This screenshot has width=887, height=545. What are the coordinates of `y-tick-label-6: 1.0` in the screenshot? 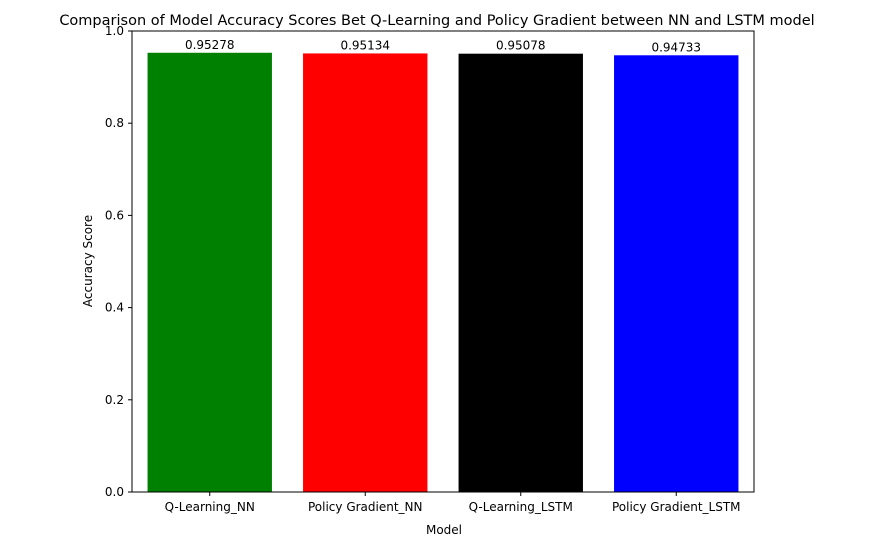 It's located at (114, 31).